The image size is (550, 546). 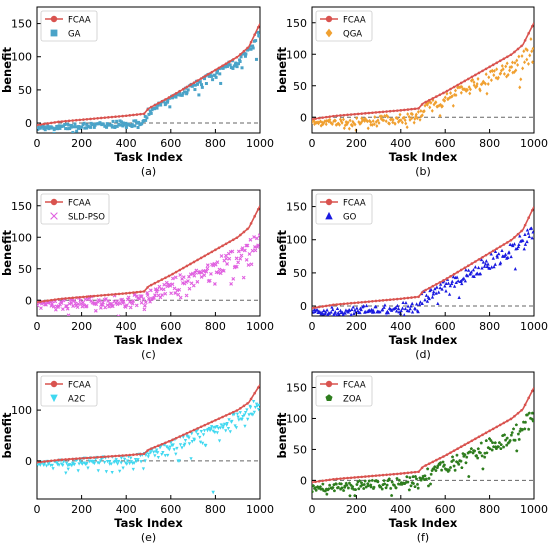 What do you see at coordinates (282, 252) in the screenshot?
I see `y-axis-label: benefit` at bounding box center [282, 252].